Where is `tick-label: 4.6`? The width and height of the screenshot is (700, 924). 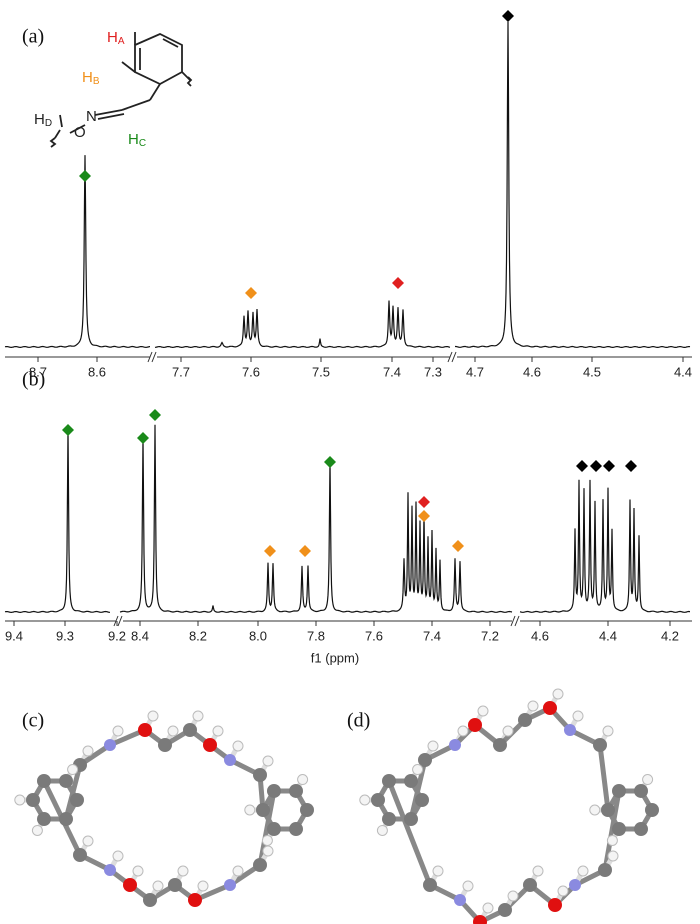
tick-label: 4.6 is located at coordinates (532, 371).